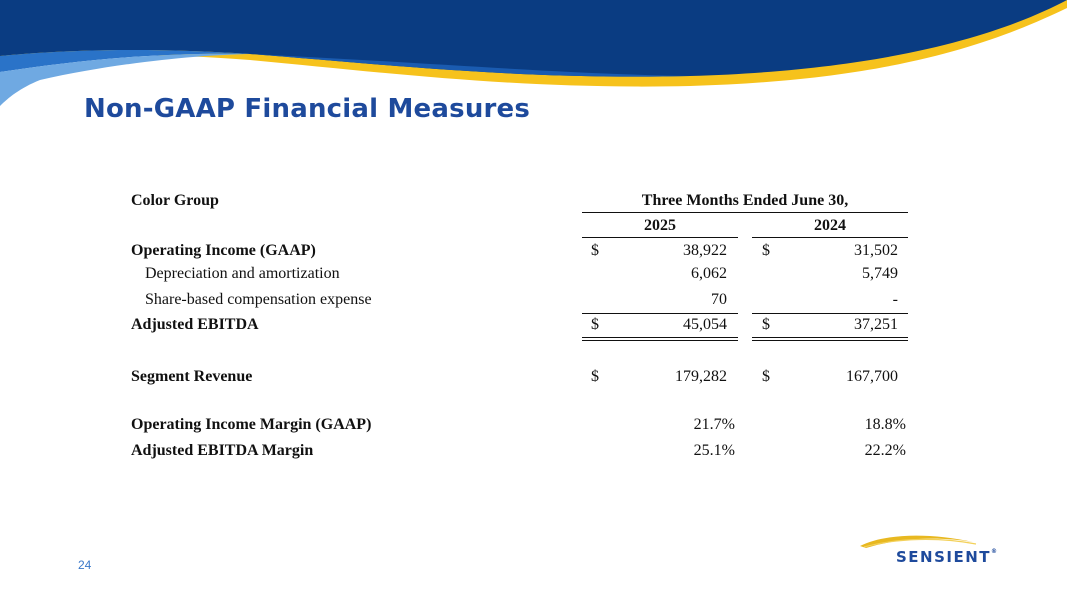 This screenshot has width=1067, height=600. Describe the element at coordinates (885, 424) in the screenshot. I see `value-2024: 18.8%` at that location.